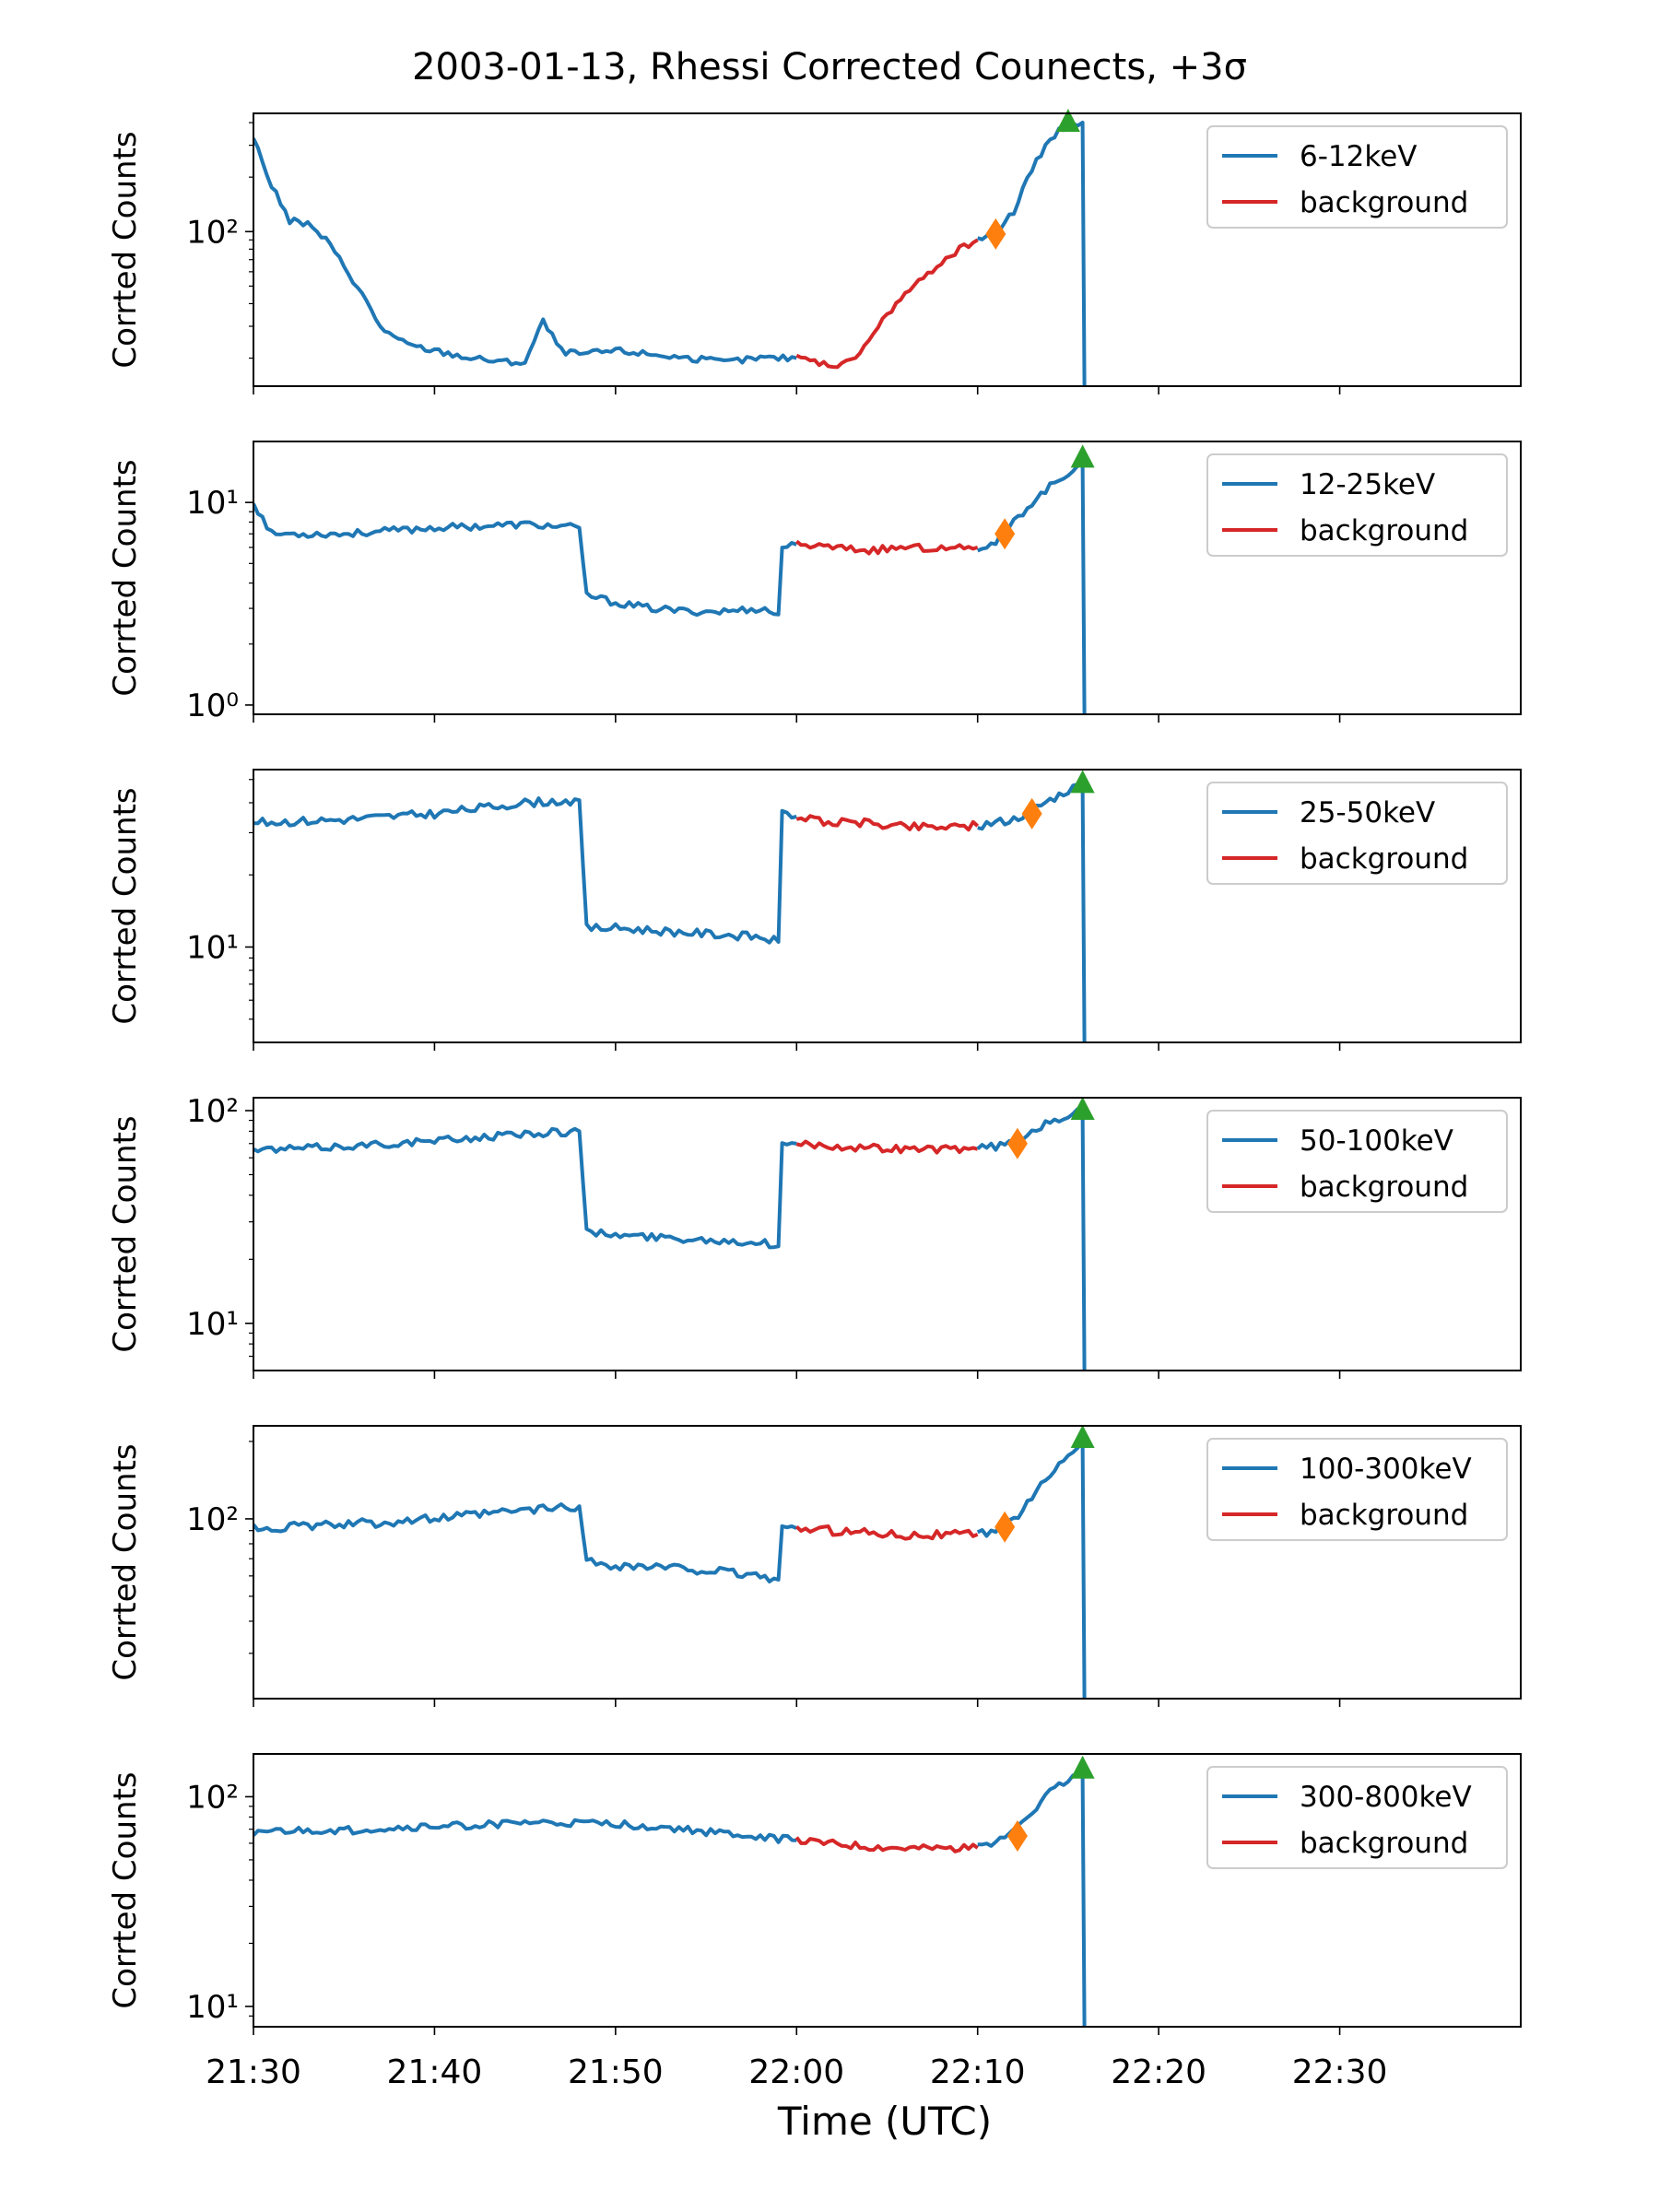  I want to click on x-tick-label: 21:50, so click(616, 2072).